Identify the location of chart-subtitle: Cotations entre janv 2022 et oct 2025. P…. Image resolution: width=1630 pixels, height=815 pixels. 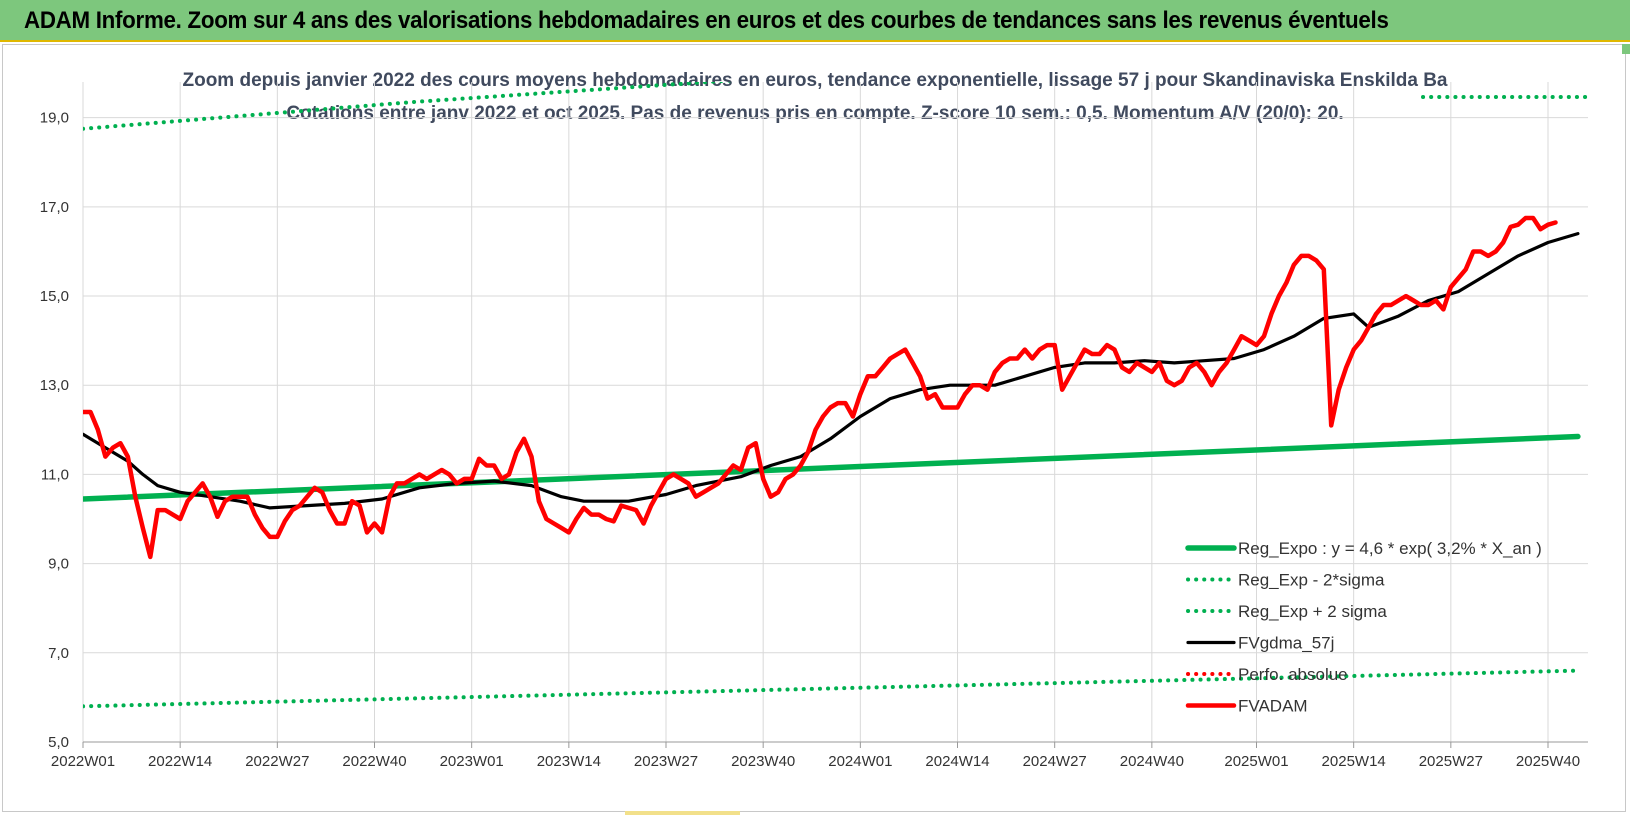
(814, 113).